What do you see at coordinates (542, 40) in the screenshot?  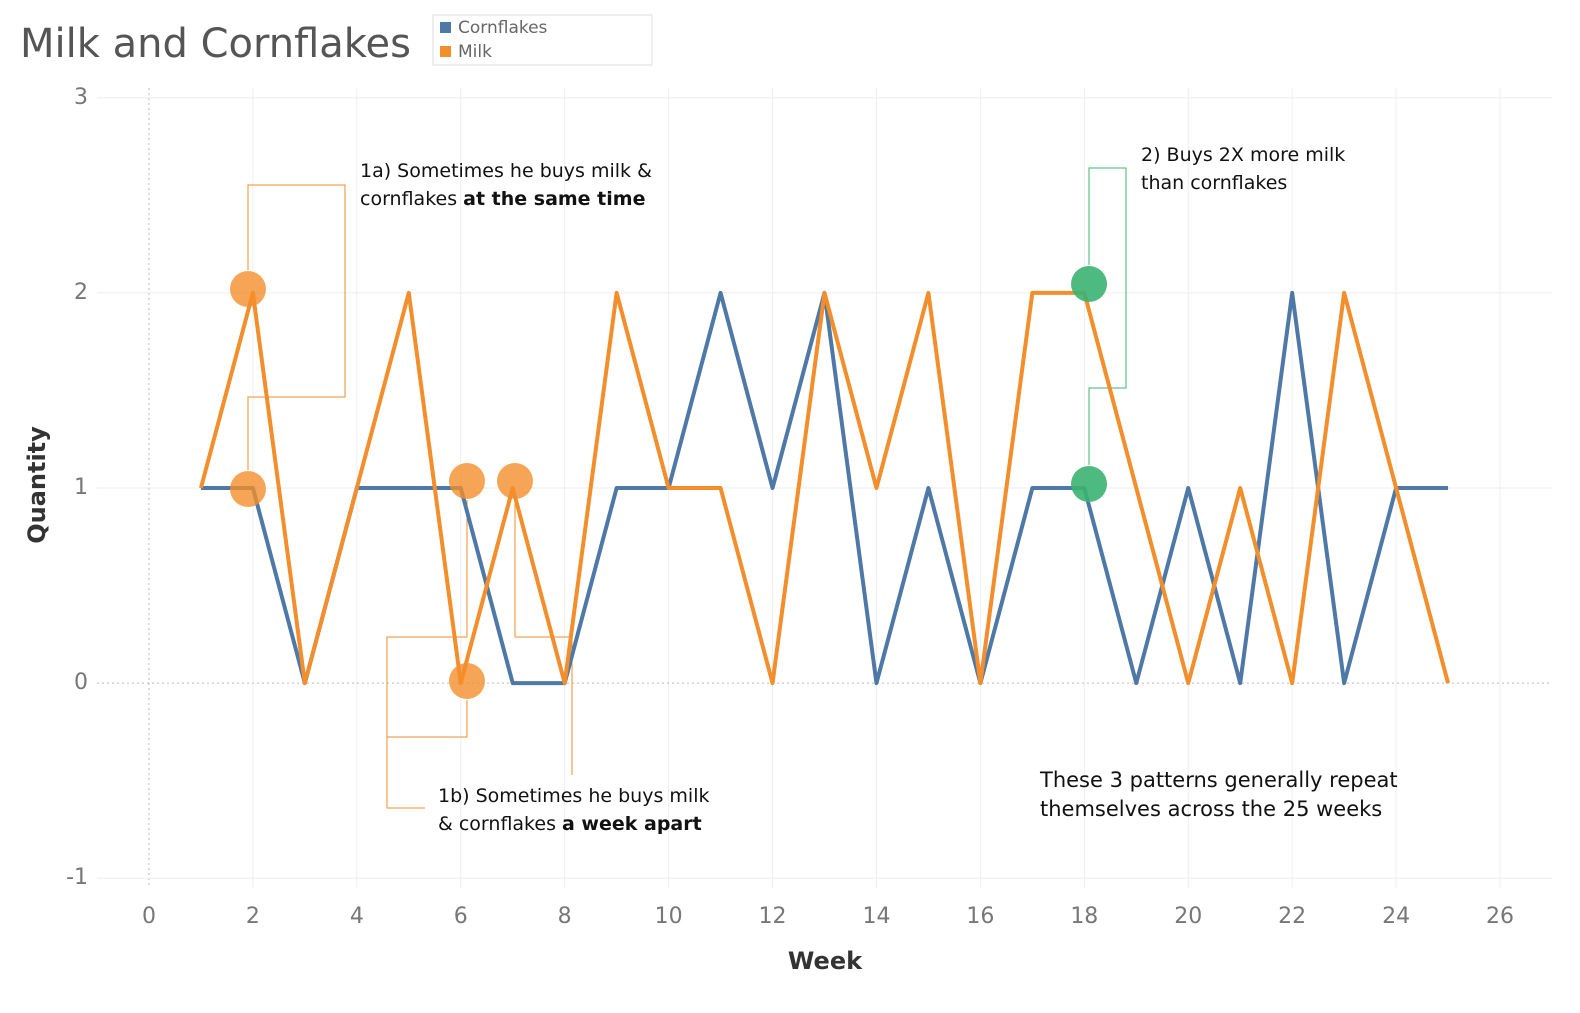 I see `legend-box` at bounding box center [542, 40].